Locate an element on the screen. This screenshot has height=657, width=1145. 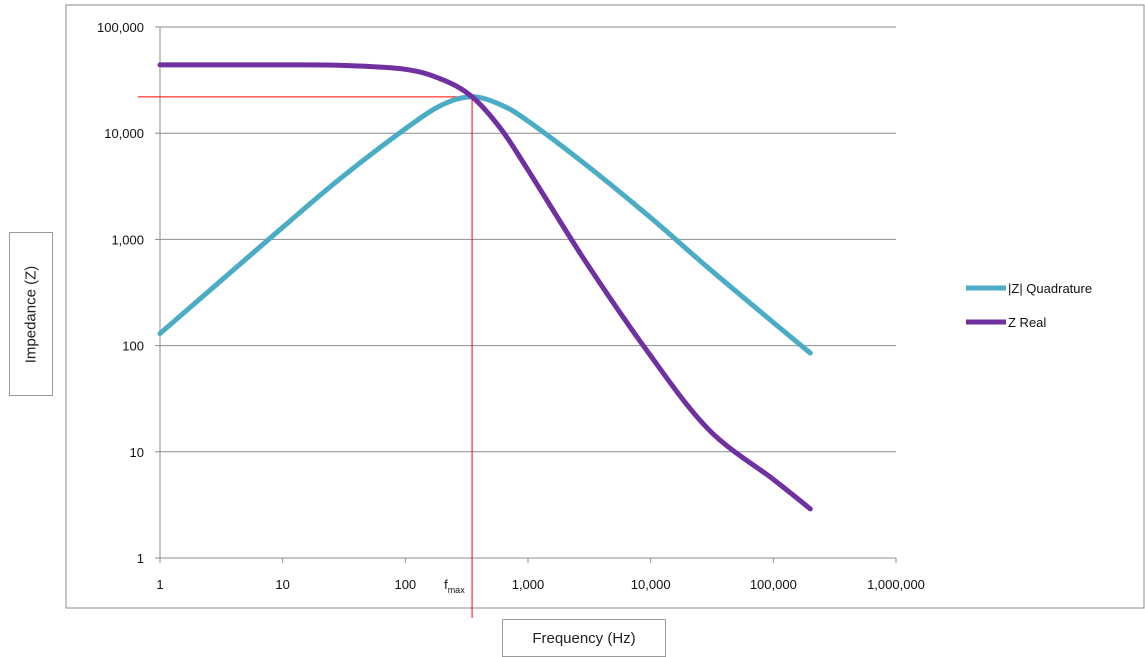
x-tick-label-0: 1 is located at coordinates (159, 584).